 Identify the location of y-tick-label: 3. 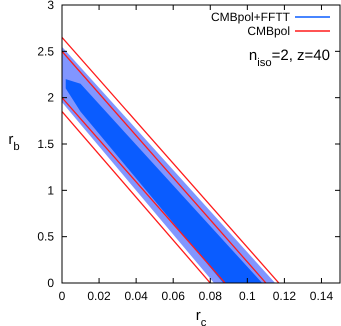
(50, 6).